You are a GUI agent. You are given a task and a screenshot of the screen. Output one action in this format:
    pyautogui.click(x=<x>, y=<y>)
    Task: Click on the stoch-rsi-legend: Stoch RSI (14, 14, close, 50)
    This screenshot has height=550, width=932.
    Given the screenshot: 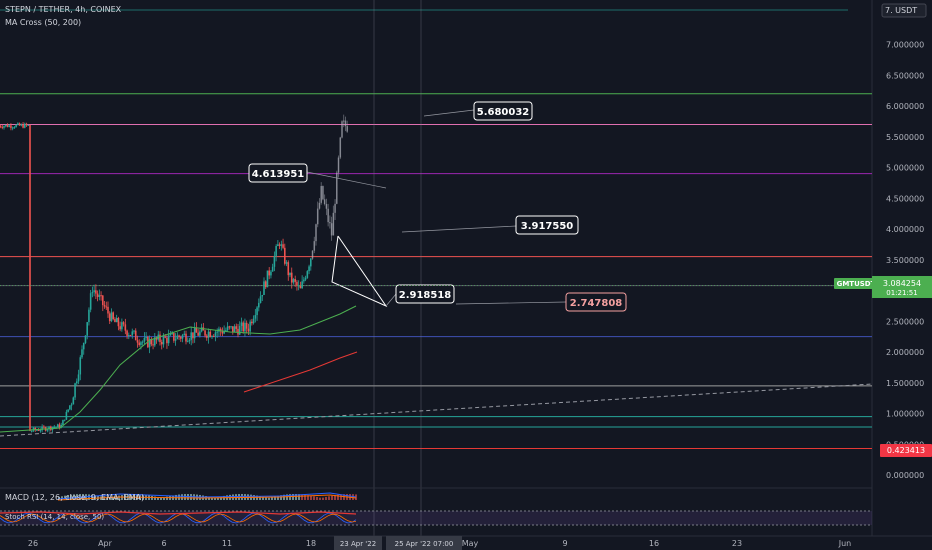 What is the action you would take?
    pyautogui.click(x=55, y=517)
    